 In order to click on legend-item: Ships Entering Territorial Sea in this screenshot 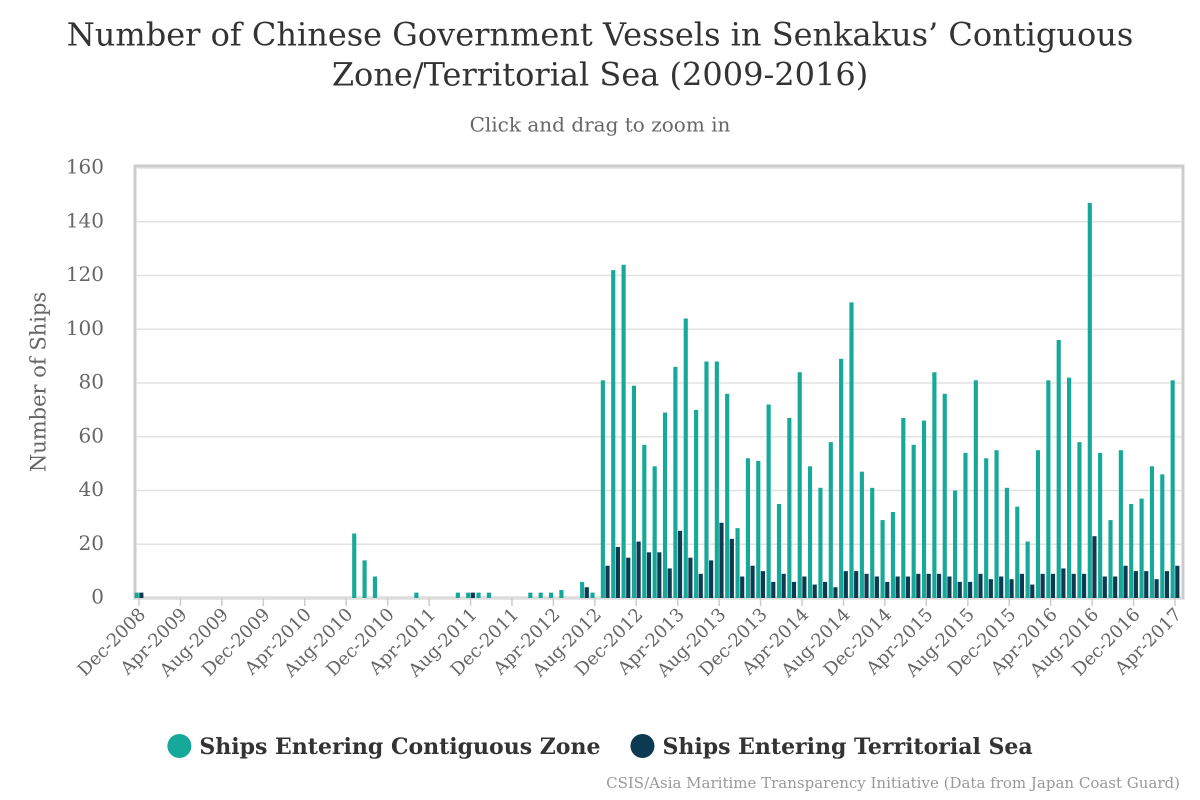, I will do `click(831, 747)`.